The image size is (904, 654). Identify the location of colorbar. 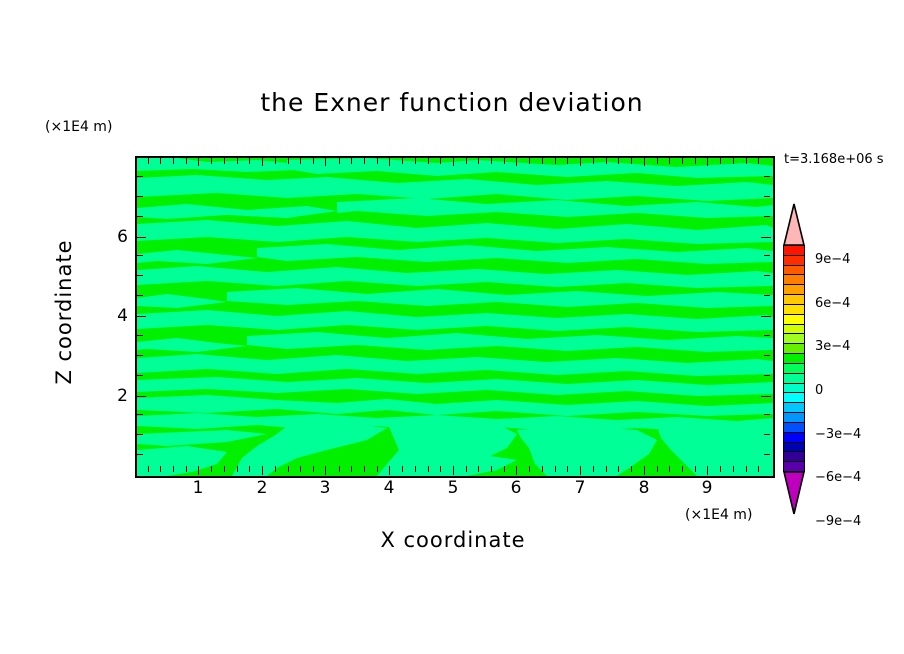
(794, 358).